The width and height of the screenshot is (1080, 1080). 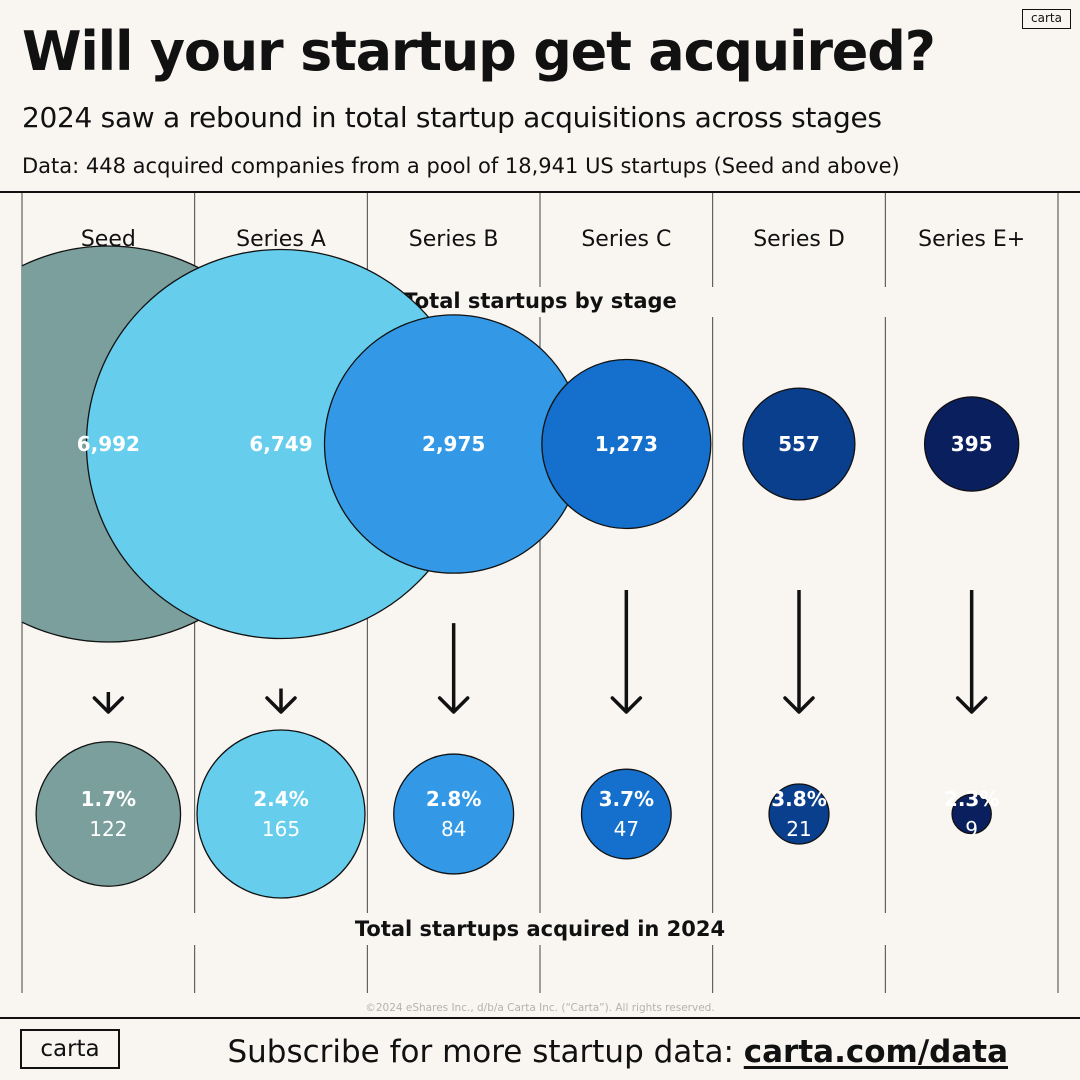 What do you see at coordinates (108, 829) in the screenshot?
I see `acquired-count-label: 122` at bounding box center [108, 829].